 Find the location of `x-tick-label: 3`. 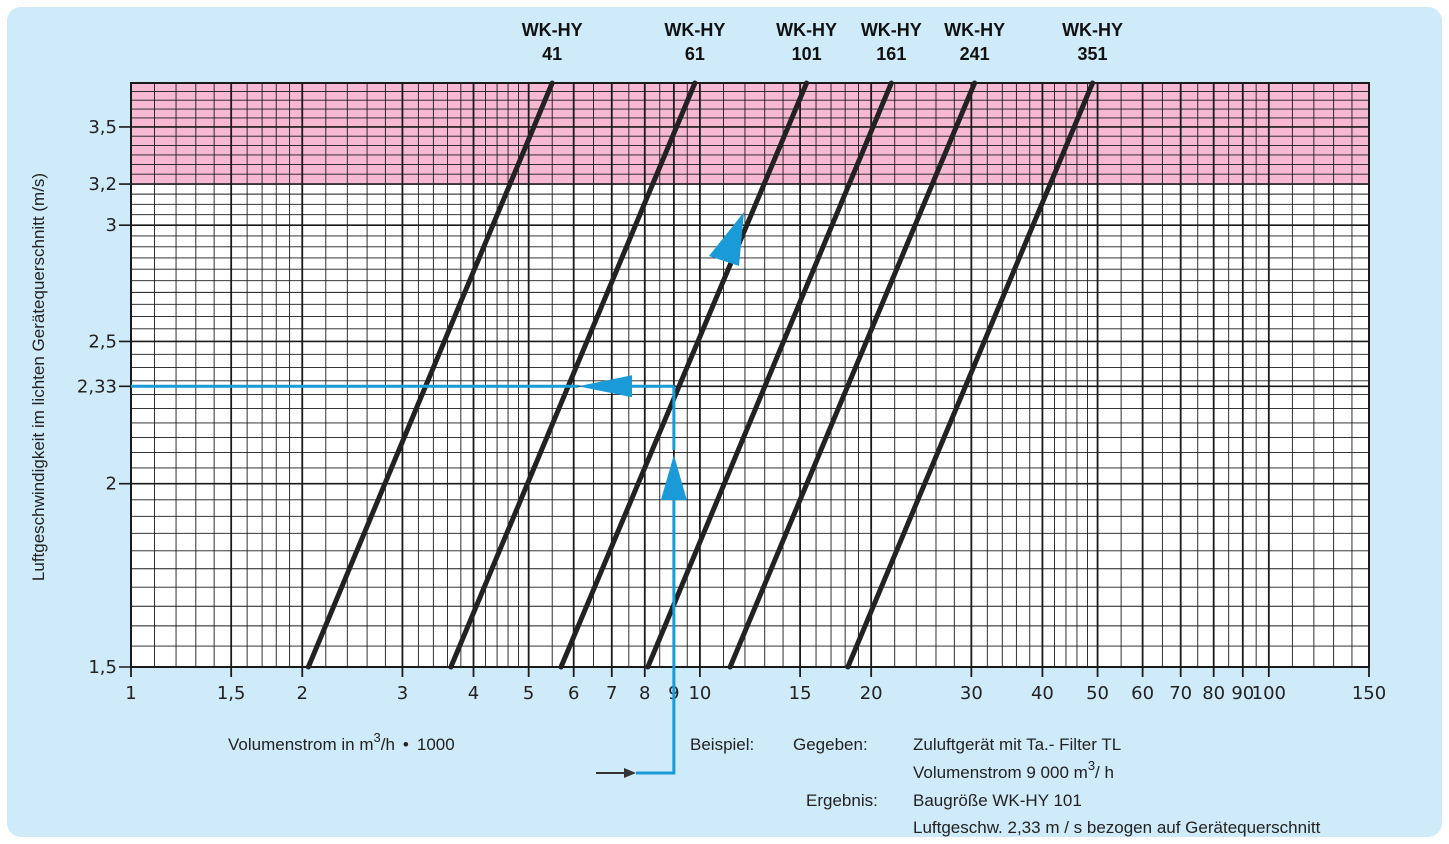

x-tick-label: 3 is located at coordinates (402, 693).